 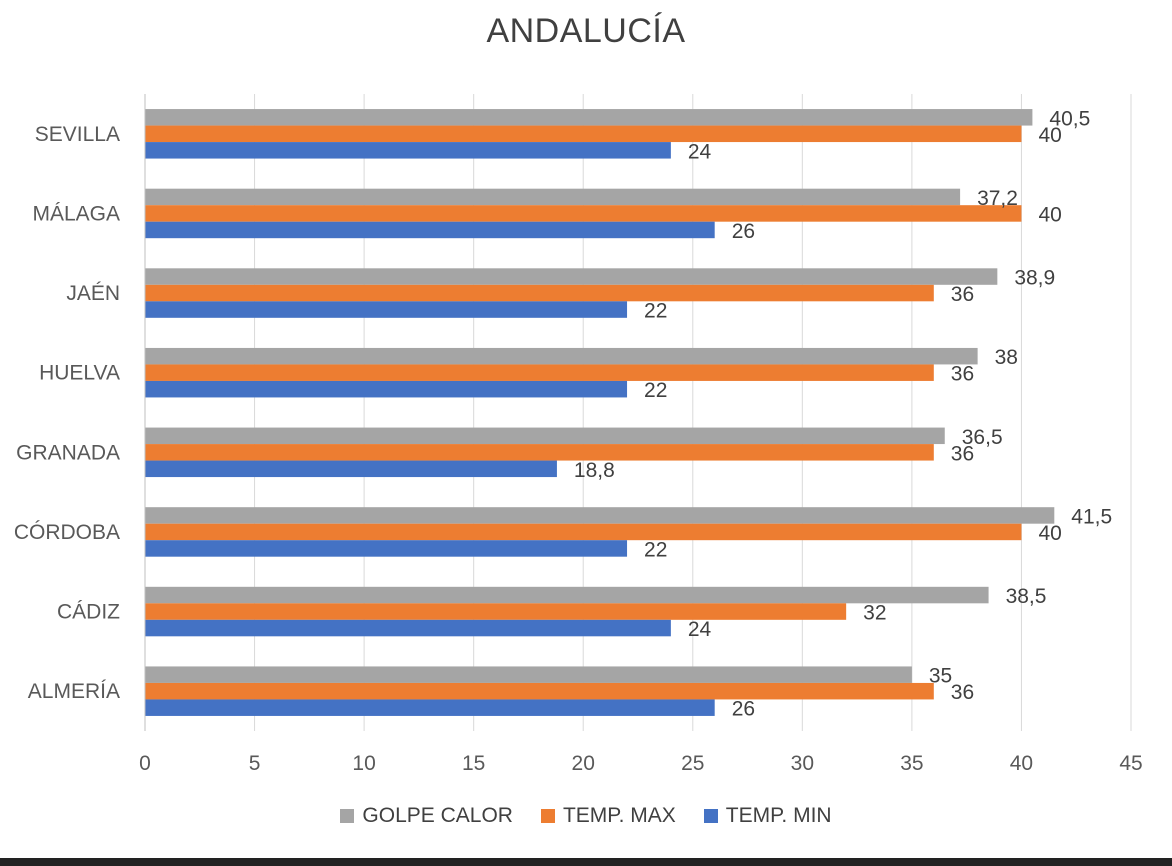 I want to click on legend-swatch-temp-min, so click(x=710, y=816).